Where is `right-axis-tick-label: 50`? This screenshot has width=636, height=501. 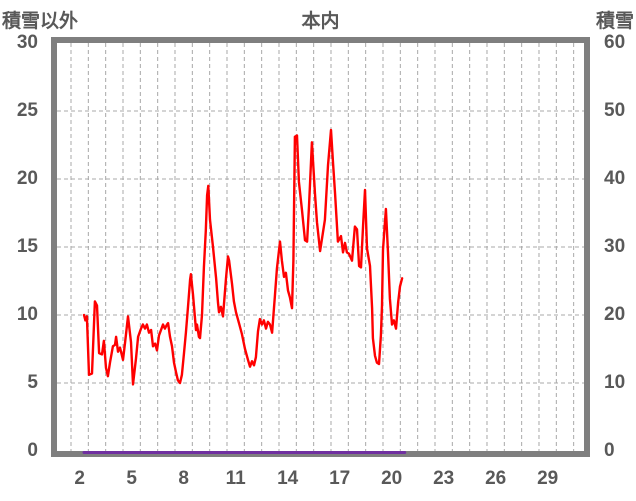 right-axis-tick-label: 50 is located at coordinates (615, 110).